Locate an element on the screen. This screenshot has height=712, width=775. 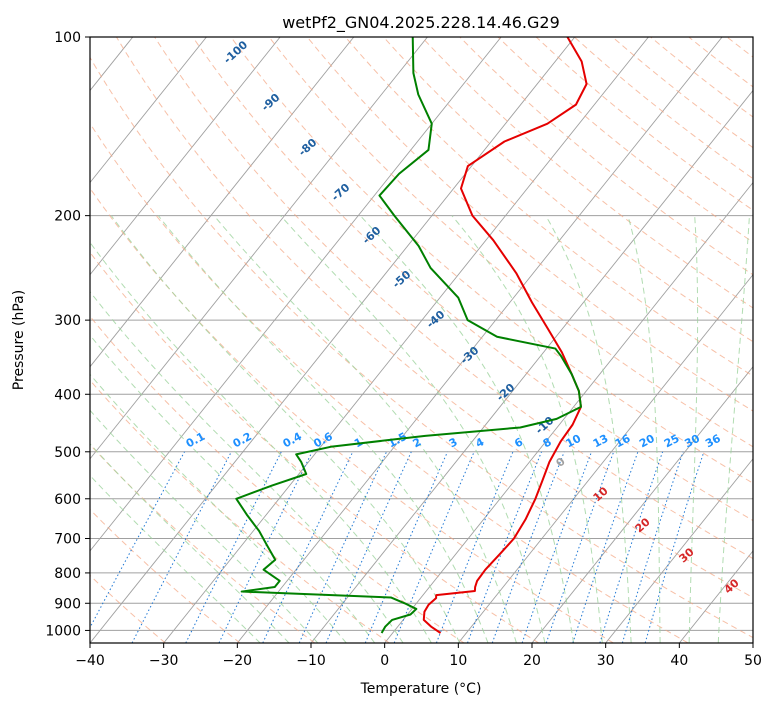
y-tick-label: 100 is located at coordinates (67, 38).